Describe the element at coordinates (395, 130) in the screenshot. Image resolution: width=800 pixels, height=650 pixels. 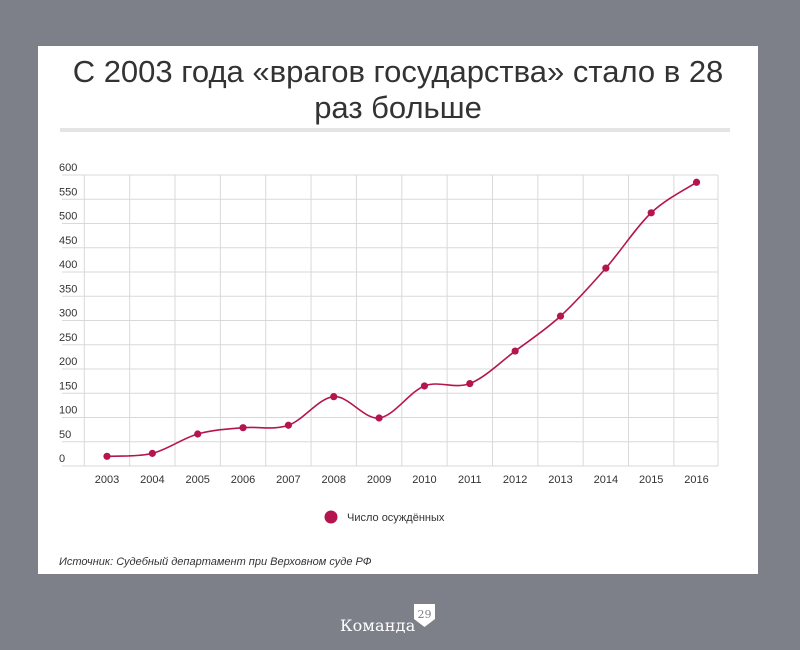
I see `title-divider` at that location.